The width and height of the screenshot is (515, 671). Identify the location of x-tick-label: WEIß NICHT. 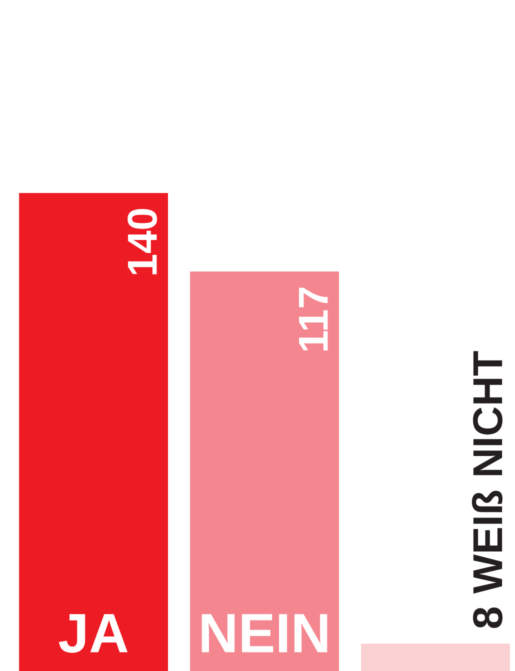
(487, 472).